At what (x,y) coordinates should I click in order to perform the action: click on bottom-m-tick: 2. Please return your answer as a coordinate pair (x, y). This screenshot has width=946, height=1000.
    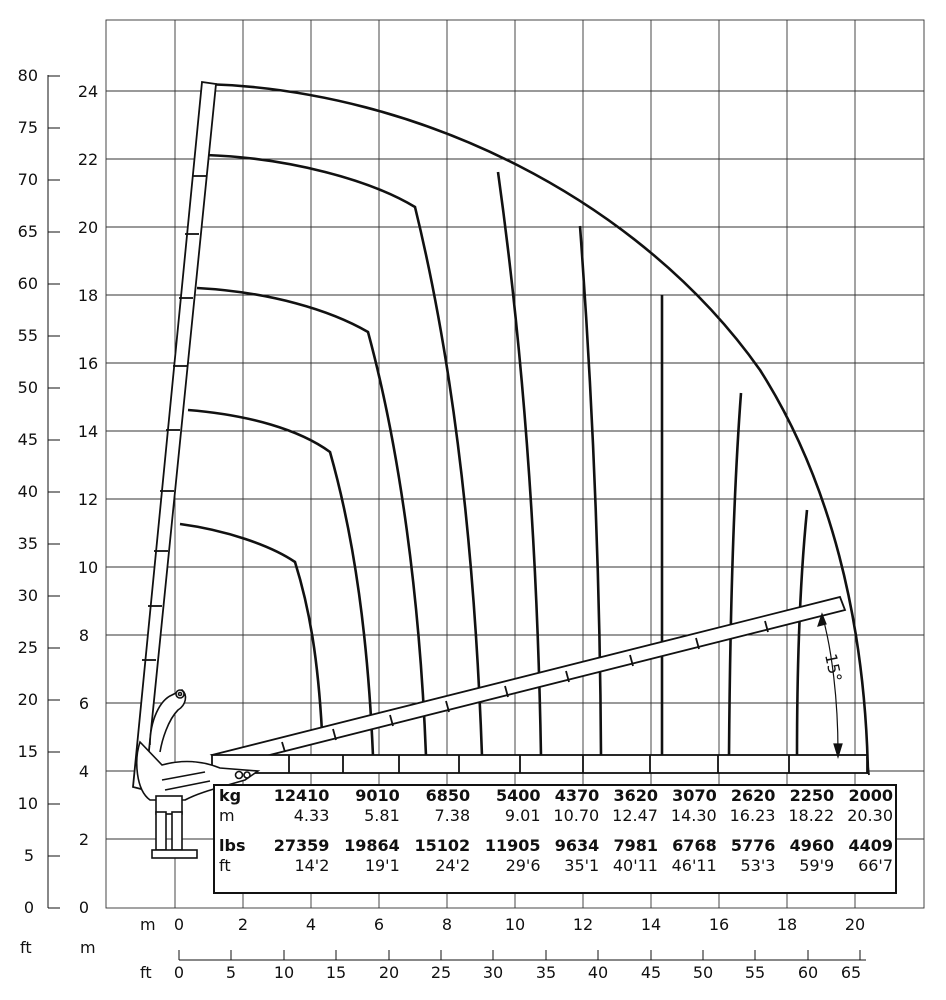
    Looking at the image, I should click on (243, 924).